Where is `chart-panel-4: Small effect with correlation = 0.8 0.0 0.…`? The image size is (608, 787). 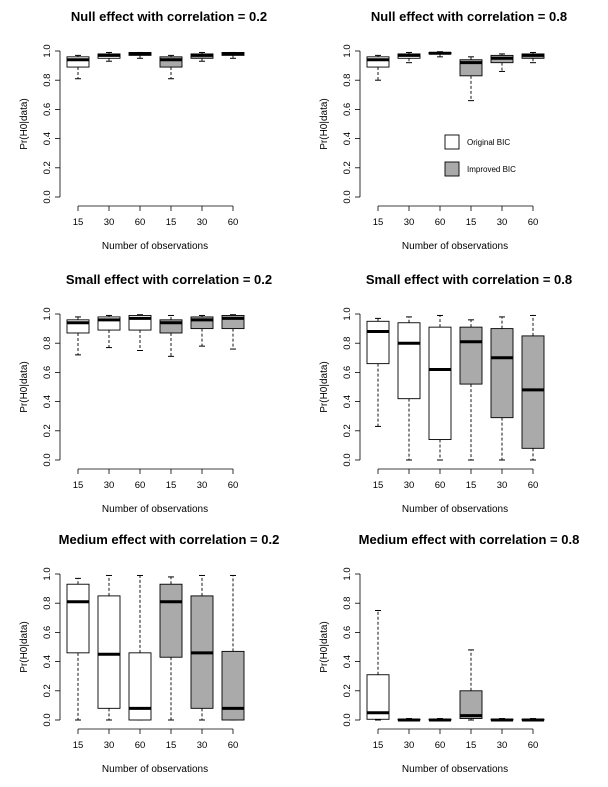 chart-panel-4: Small effect with correlation = 0.8 0.0 0.… is located at coordinates (445, 393).